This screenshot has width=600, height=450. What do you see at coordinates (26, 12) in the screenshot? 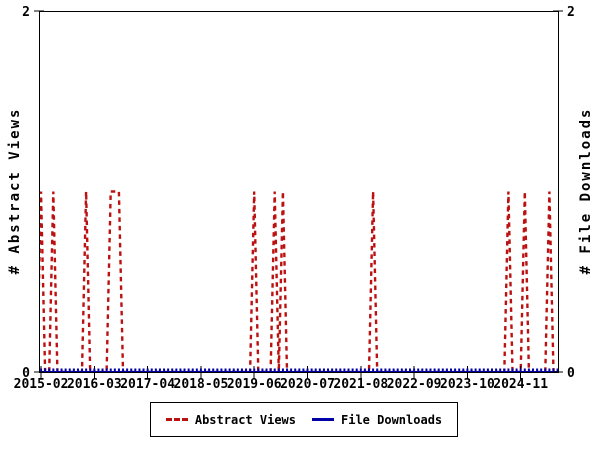
I see `y-tick-label-left: 2` at bounding box center [26, 12].